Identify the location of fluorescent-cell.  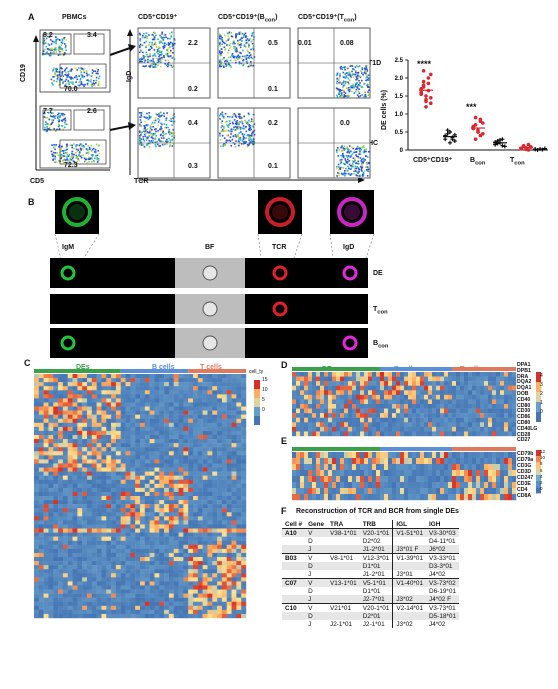
(350, 273).